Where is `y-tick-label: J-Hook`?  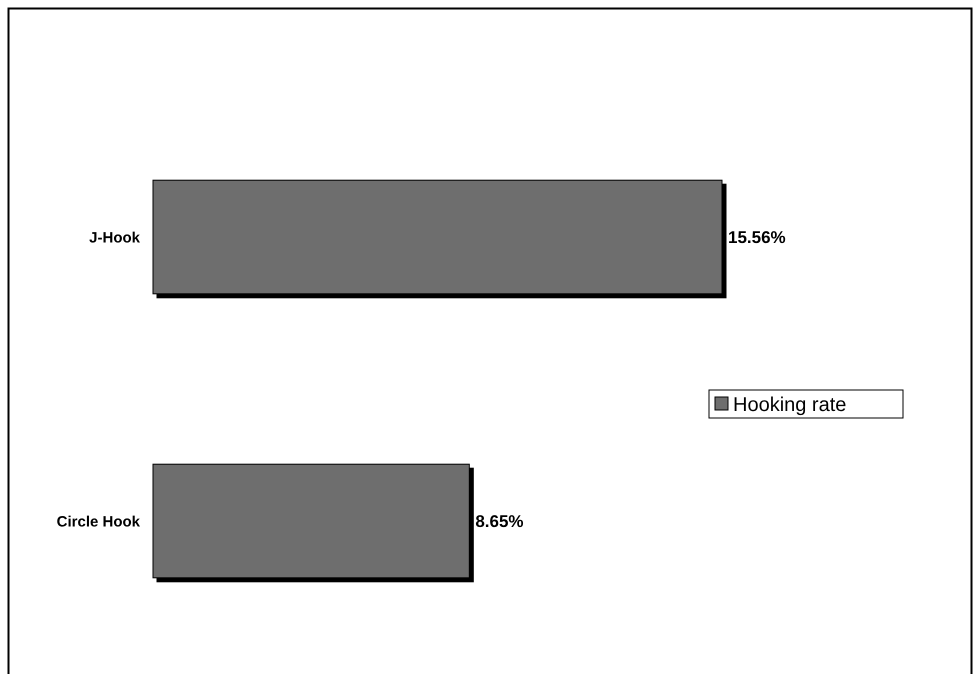
y-tick-label: J-Hook is located at coordinates (115, 237).